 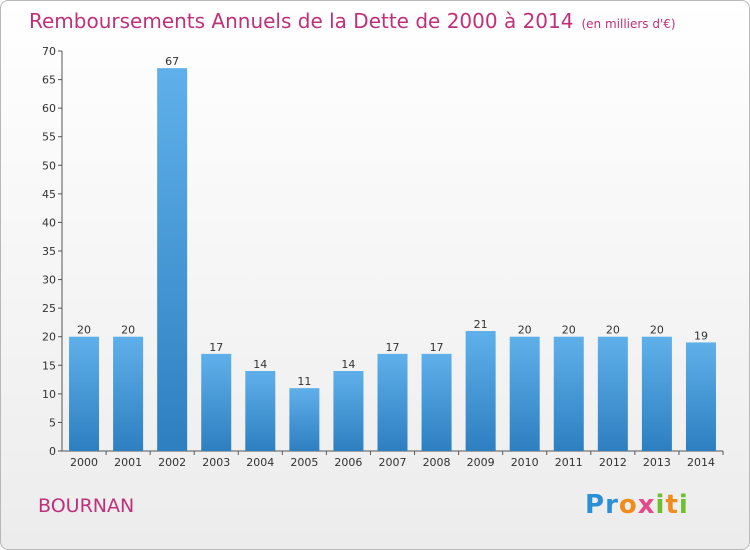 What do you see at coordinates (304, 462) in the screenshot?
I see `x-tick-label: 2005` at bounding box center [304, 462].